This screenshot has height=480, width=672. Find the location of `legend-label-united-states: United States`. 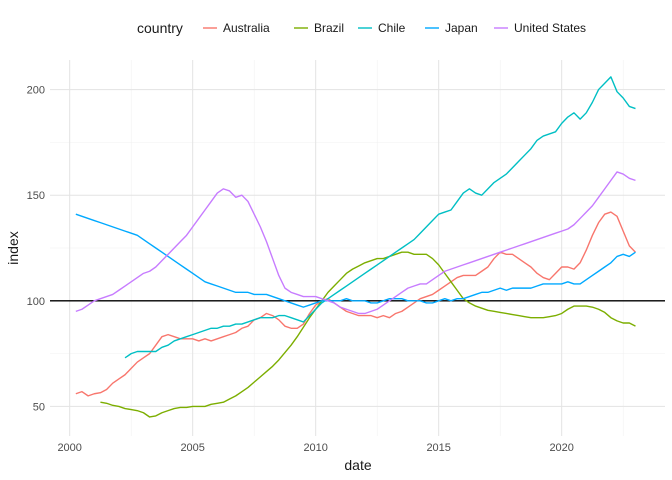

legend-label-united-states: United States is located at coordinates (550, 28).